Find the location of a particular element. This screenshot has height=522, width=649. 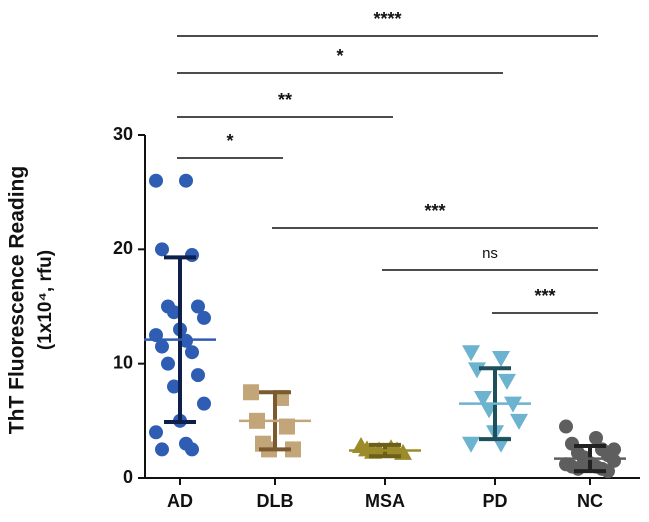

x-tick-label: AD is located at coordinates (180, 501).